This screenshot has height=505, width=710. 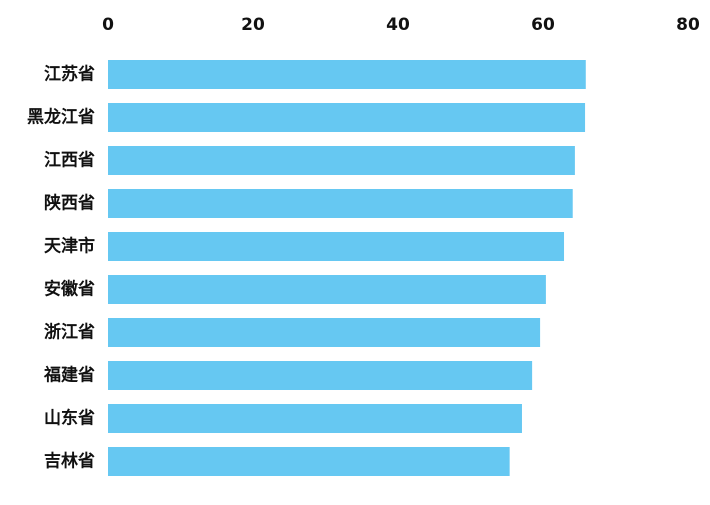 What do you see at coordinates (69, 332) in the screenshot?
I see `y-tick-label: 浙江省` at bounding box center [69, 332].